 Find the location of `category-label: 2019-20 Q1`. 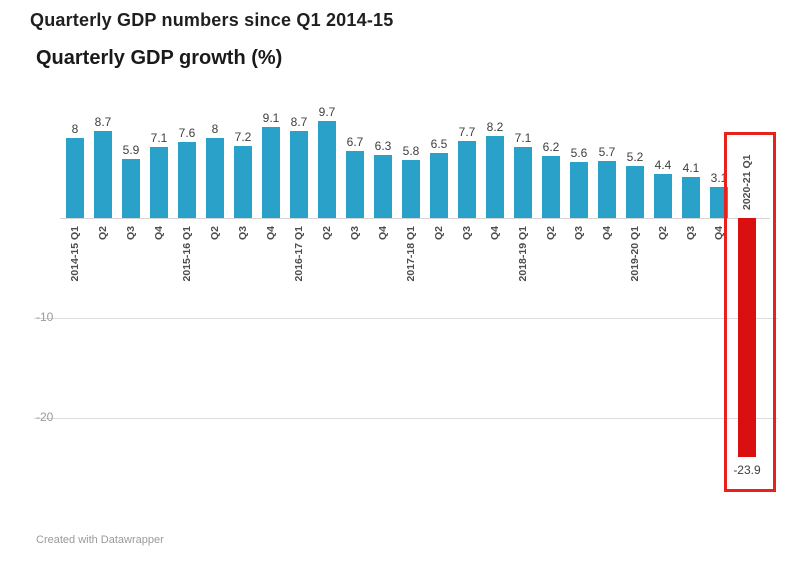

category-label: 2019-20 Q1 is located at coordinates (635, 254).